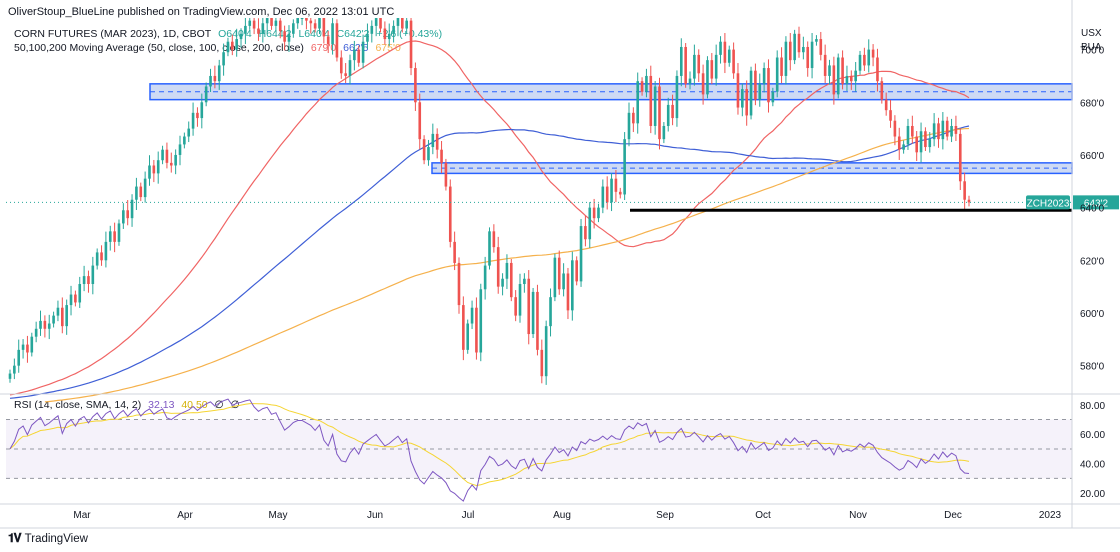 The height and width of the screenshot is (552, 1120). Describe the element at coordinates (323, 48) in the screenshot. I see `ma50-value: 679'0` at that location.